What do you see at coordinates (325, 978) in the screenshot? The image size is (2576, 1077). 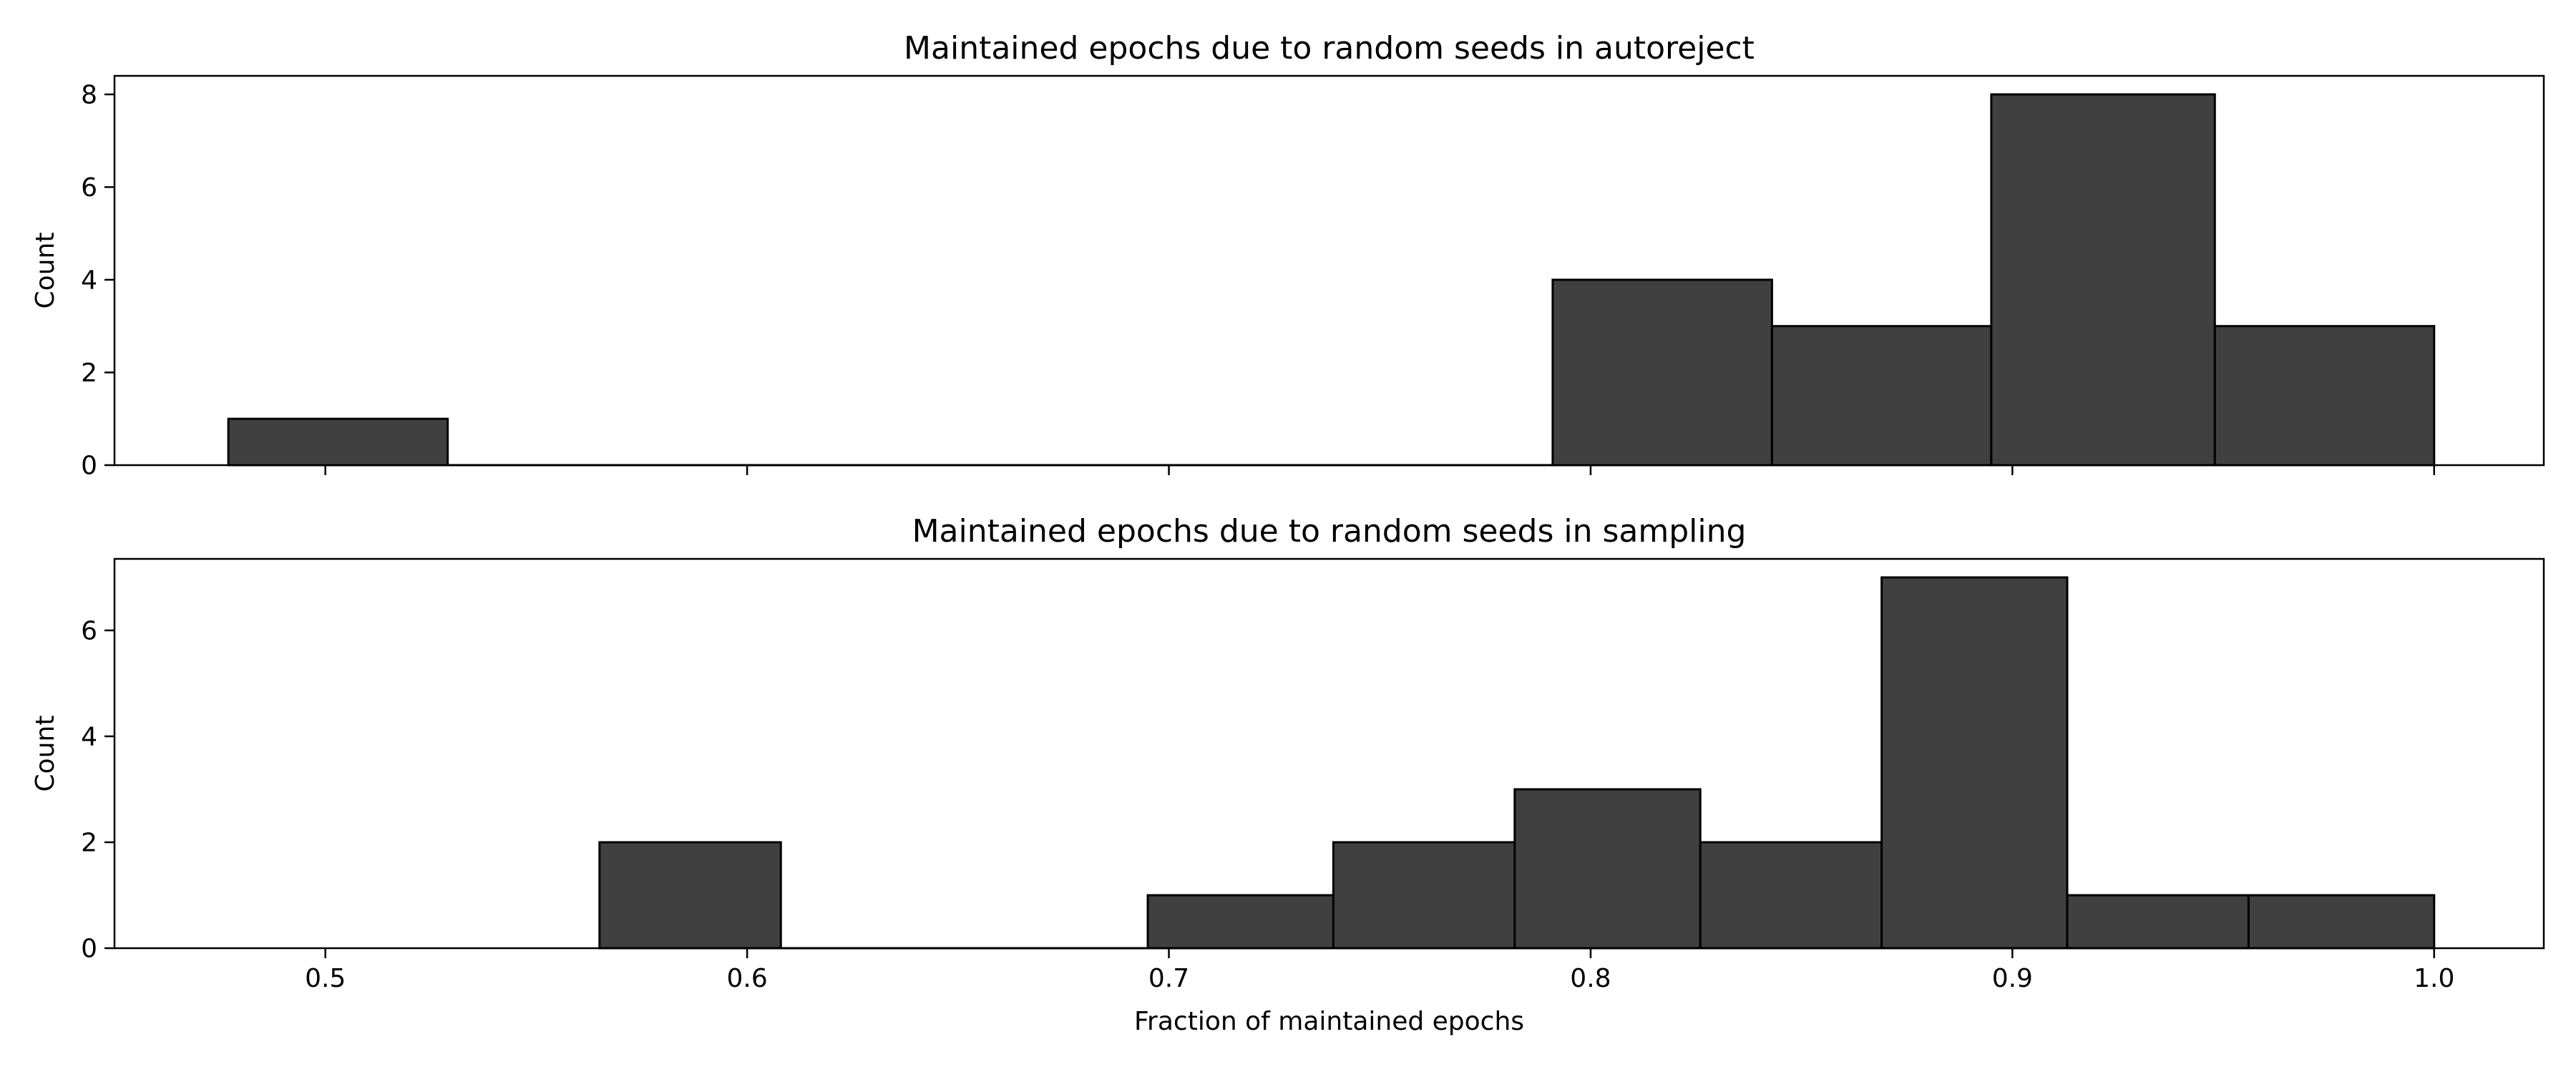 I see `x-tick-label: 0.5` at bounding box center [325, 978].